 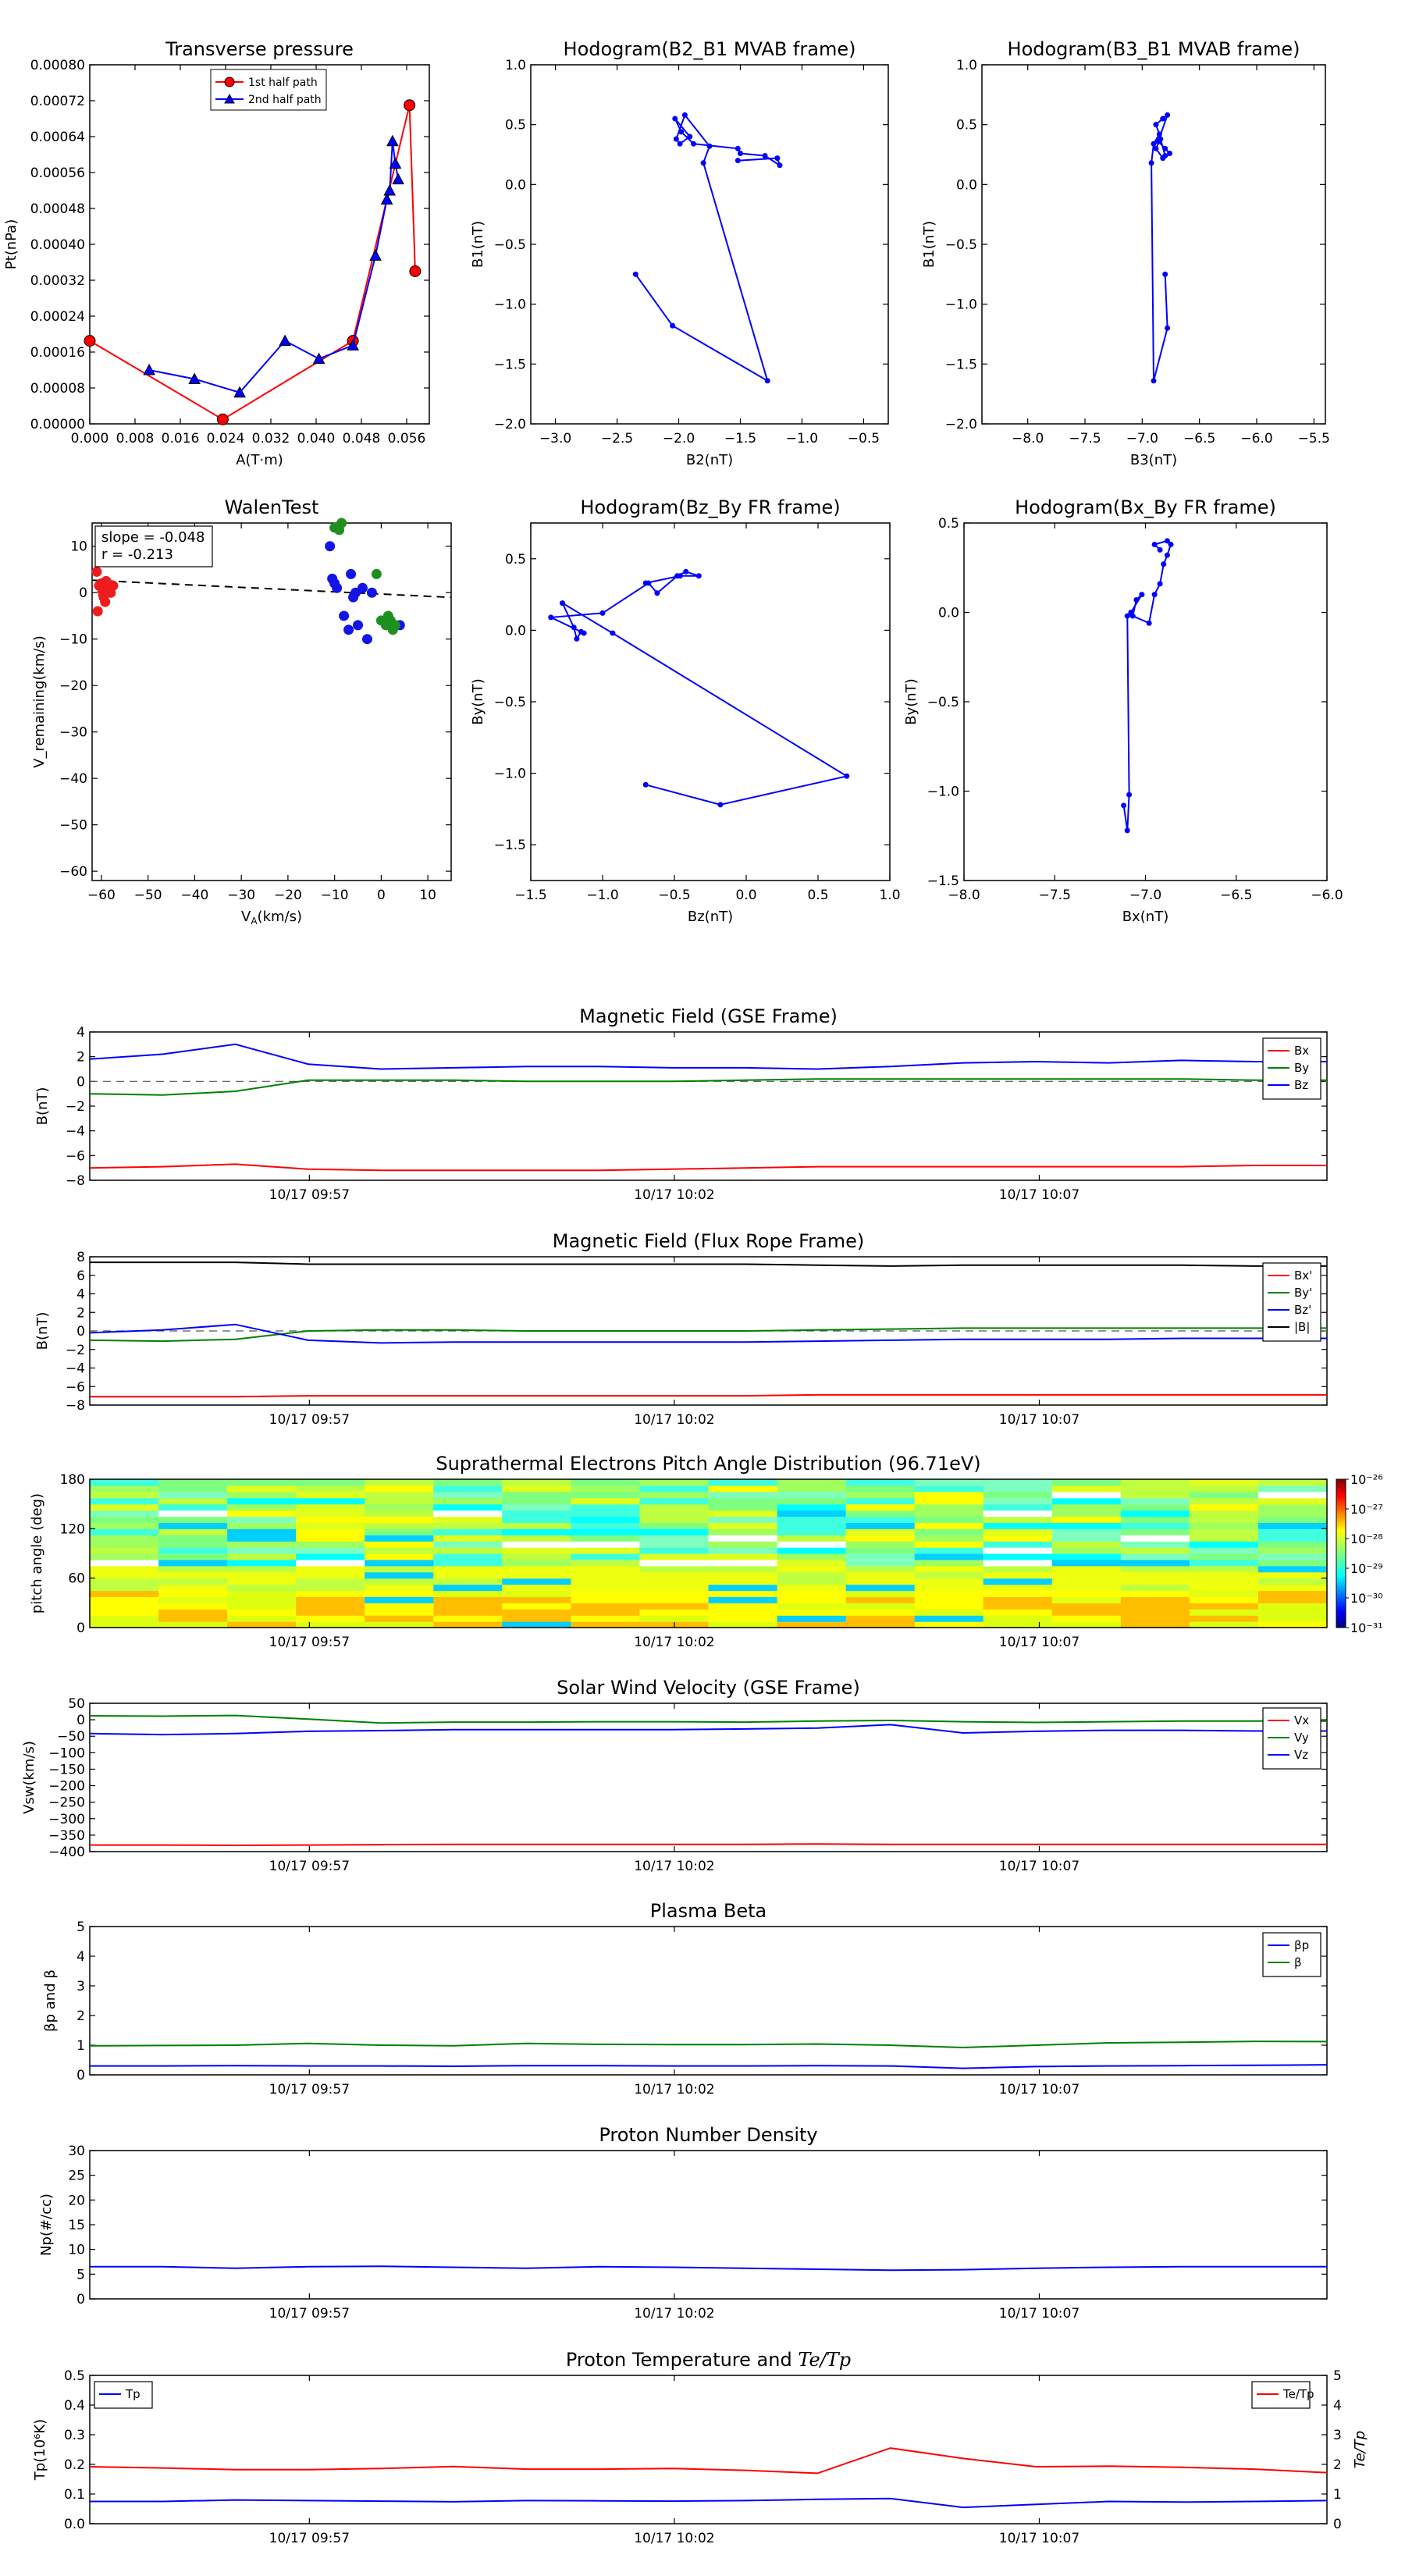 What do you see at coordinates (710, 507) in the screenshot?
I see `hodo_bzby-title: Hodogram(Bz_By FR frame)` at bounding box center [710, 507].